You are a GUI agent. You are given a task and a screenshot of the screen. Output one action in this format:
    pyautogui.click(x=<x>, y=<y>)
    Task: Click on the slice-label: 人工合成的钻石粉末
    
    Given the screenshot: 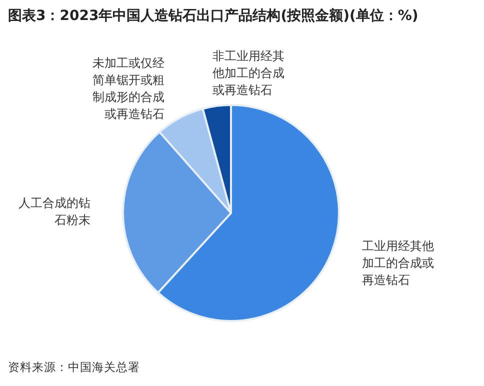 What is the action you would take?
    pyautogui.click(x=54, y=211)
    